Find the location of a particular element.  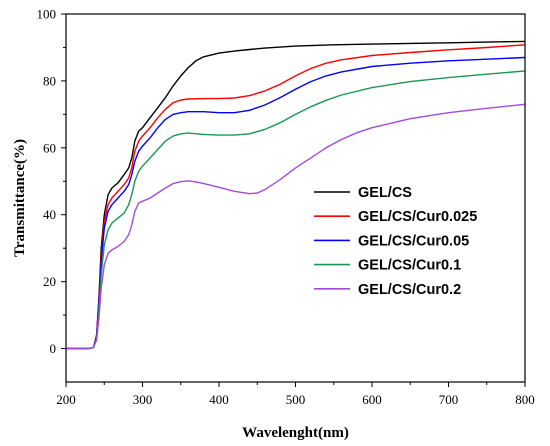

y-tick-label: 20 is located at coordinates (49, 281).